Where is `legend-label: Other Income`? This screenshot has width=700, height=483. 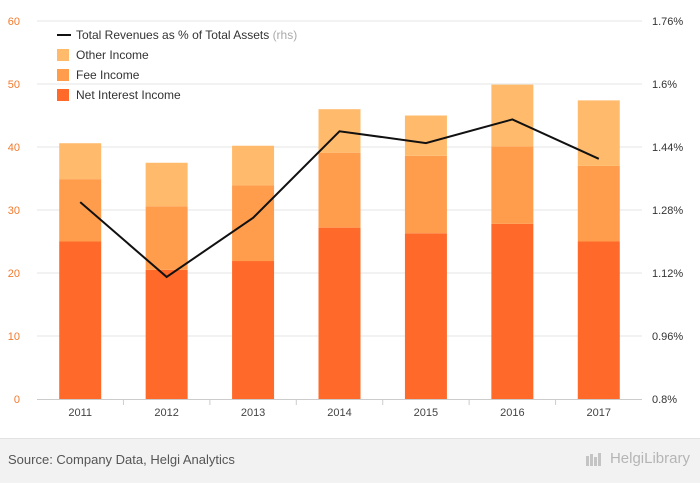
legend-label: Other Income is located at coordinates (112, 55).